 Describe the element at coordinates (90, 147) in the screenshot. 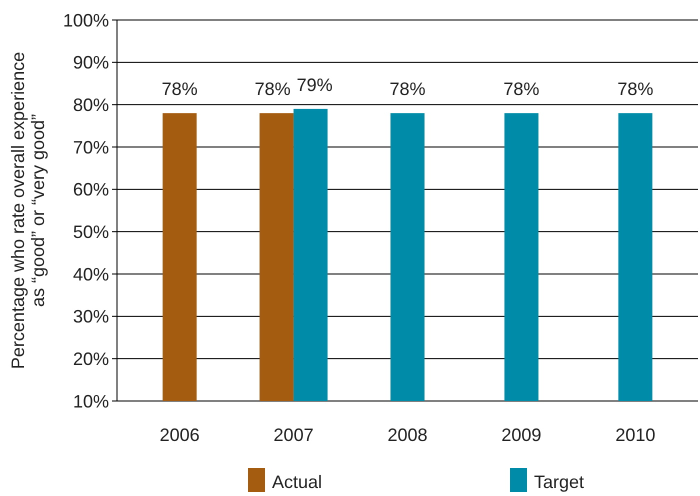

I see `y-tick-label: 70%` at that location.